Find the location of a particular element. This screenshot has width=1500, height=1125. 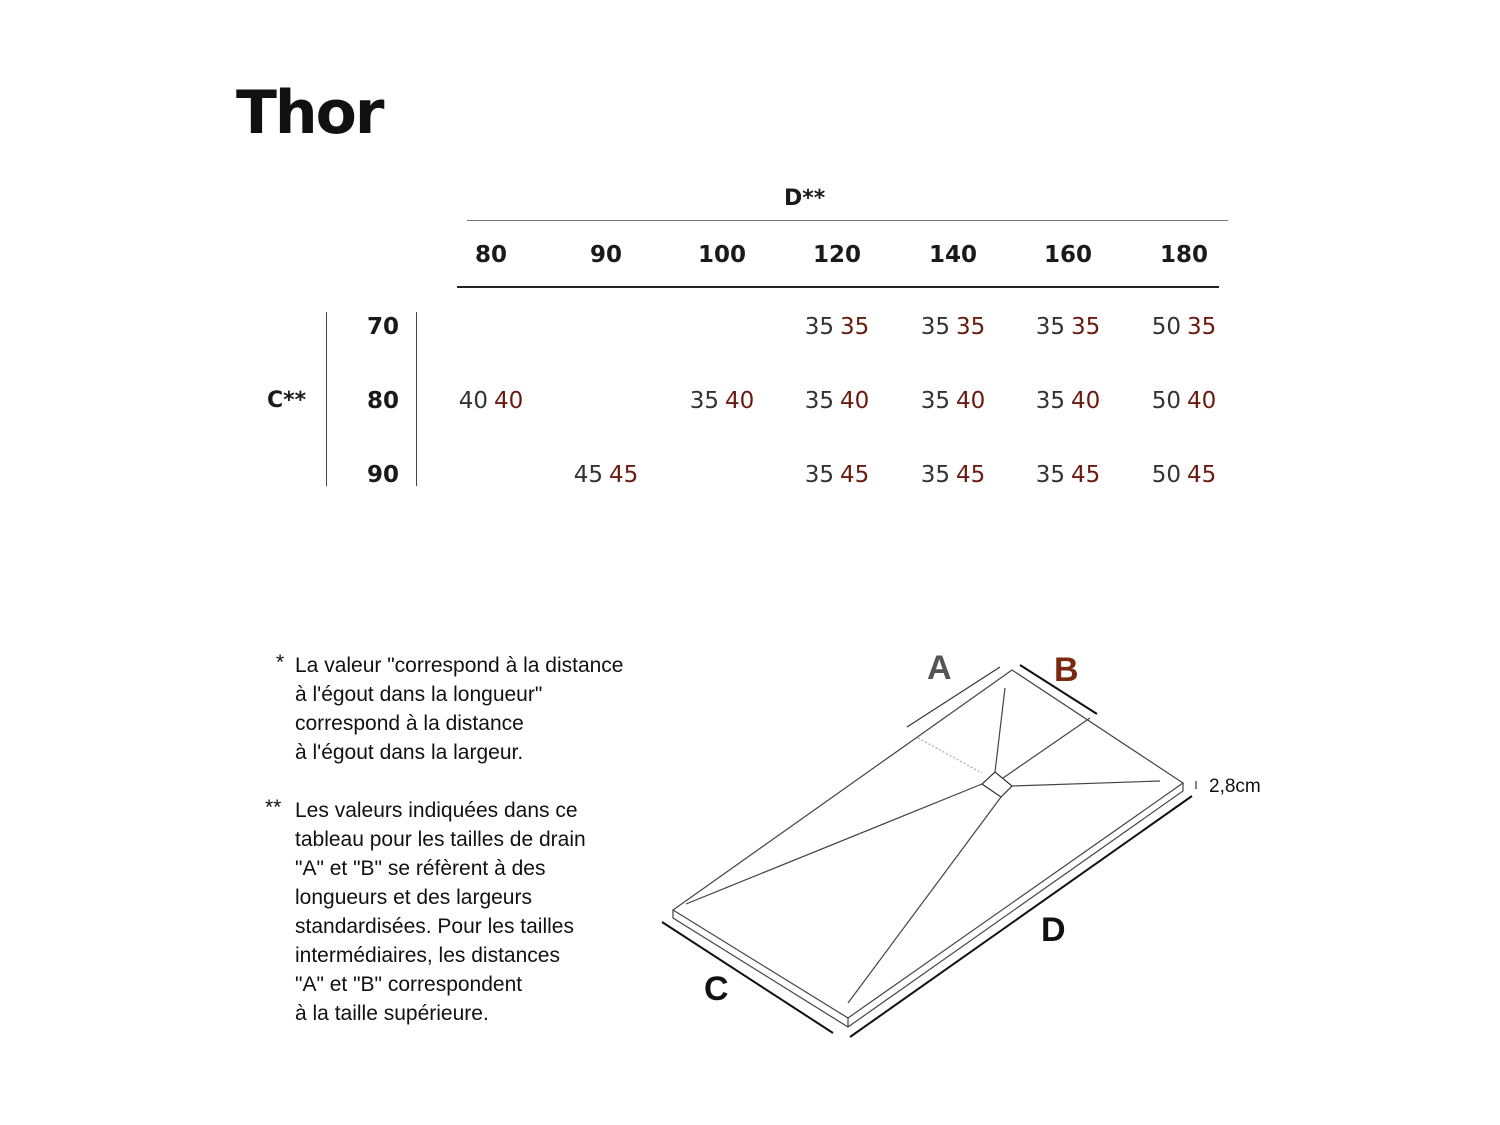

tray-edge is located at coordinates (928, 905).